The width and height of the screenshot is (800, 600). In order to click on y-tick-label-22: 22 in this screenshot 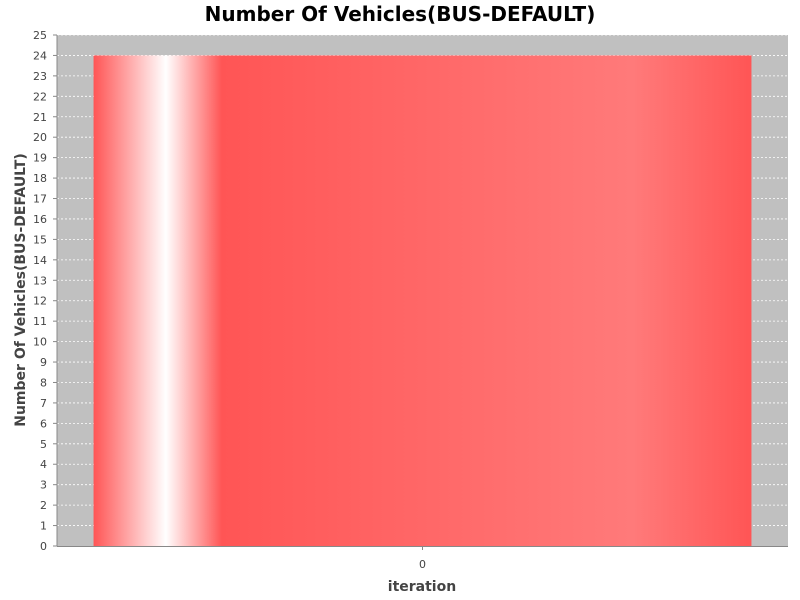, I will do `click(40, 96)`.